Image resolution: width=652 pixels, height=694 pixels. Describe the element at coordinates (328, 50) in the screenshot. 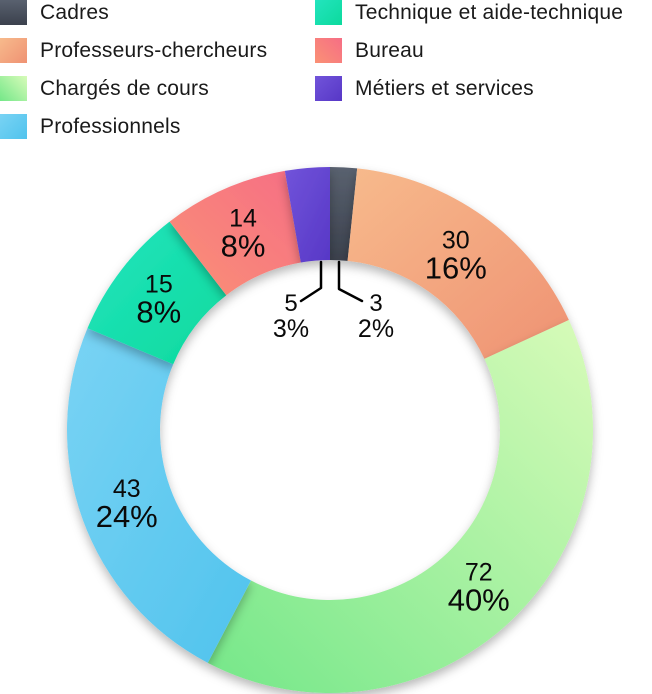

I see `legend-swatch-bureau` at that location.